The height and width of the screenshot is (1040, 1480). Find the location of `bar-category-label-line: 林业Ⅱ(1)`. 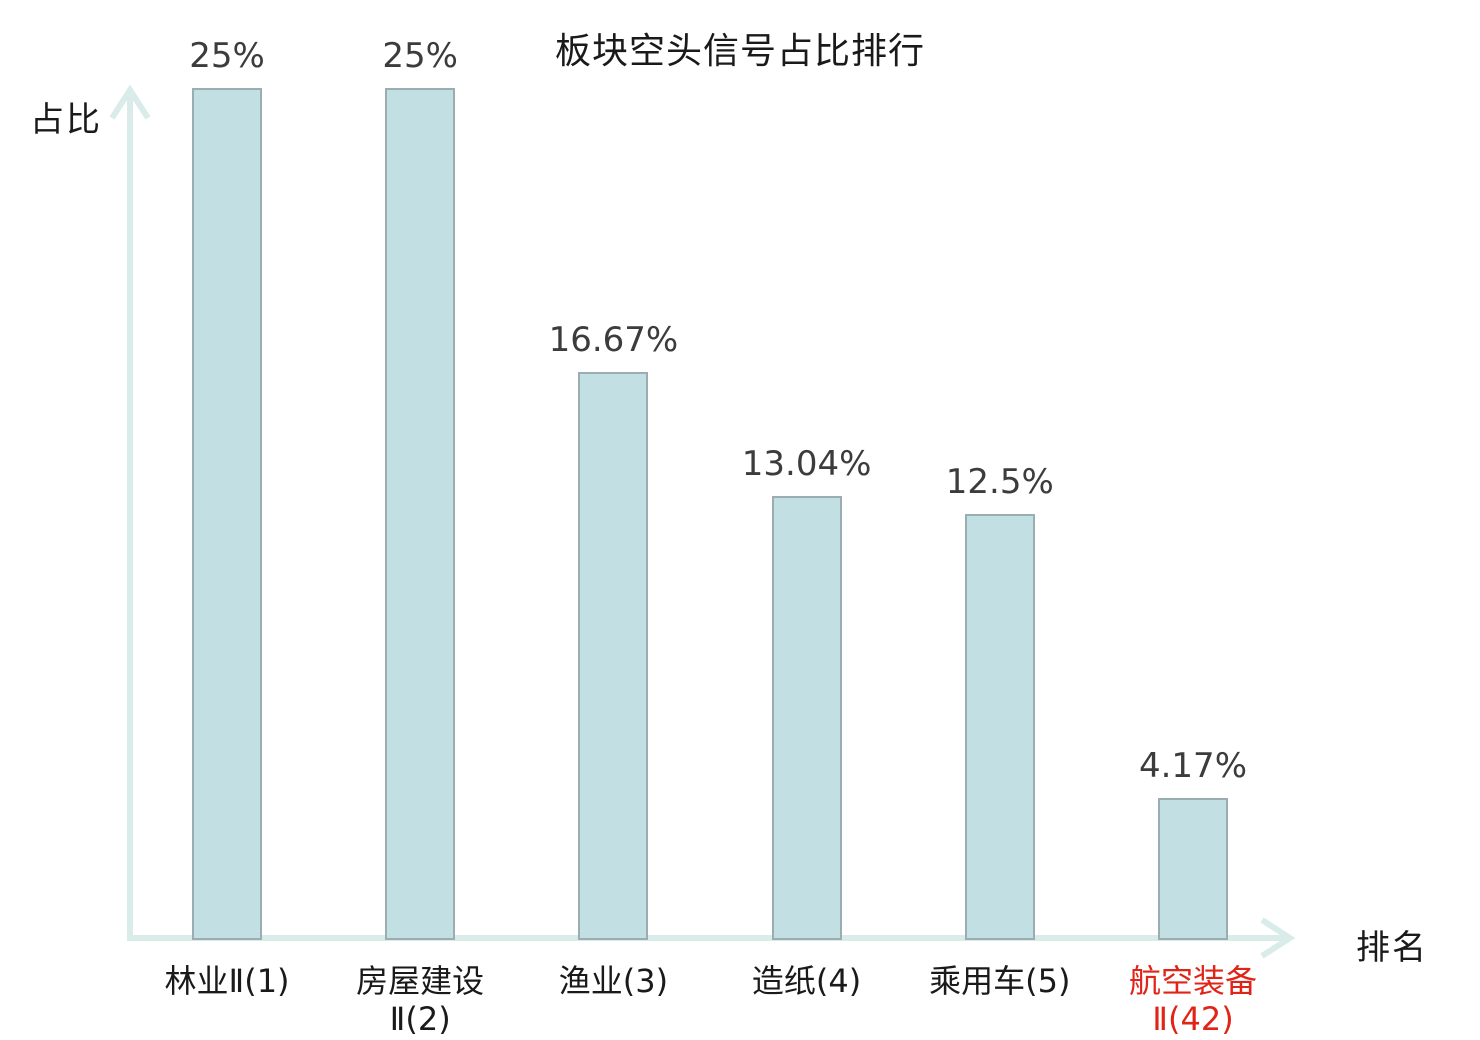

bar-category-label-line: 林业Ⅱ(1) is located at coordinates (227, 981).